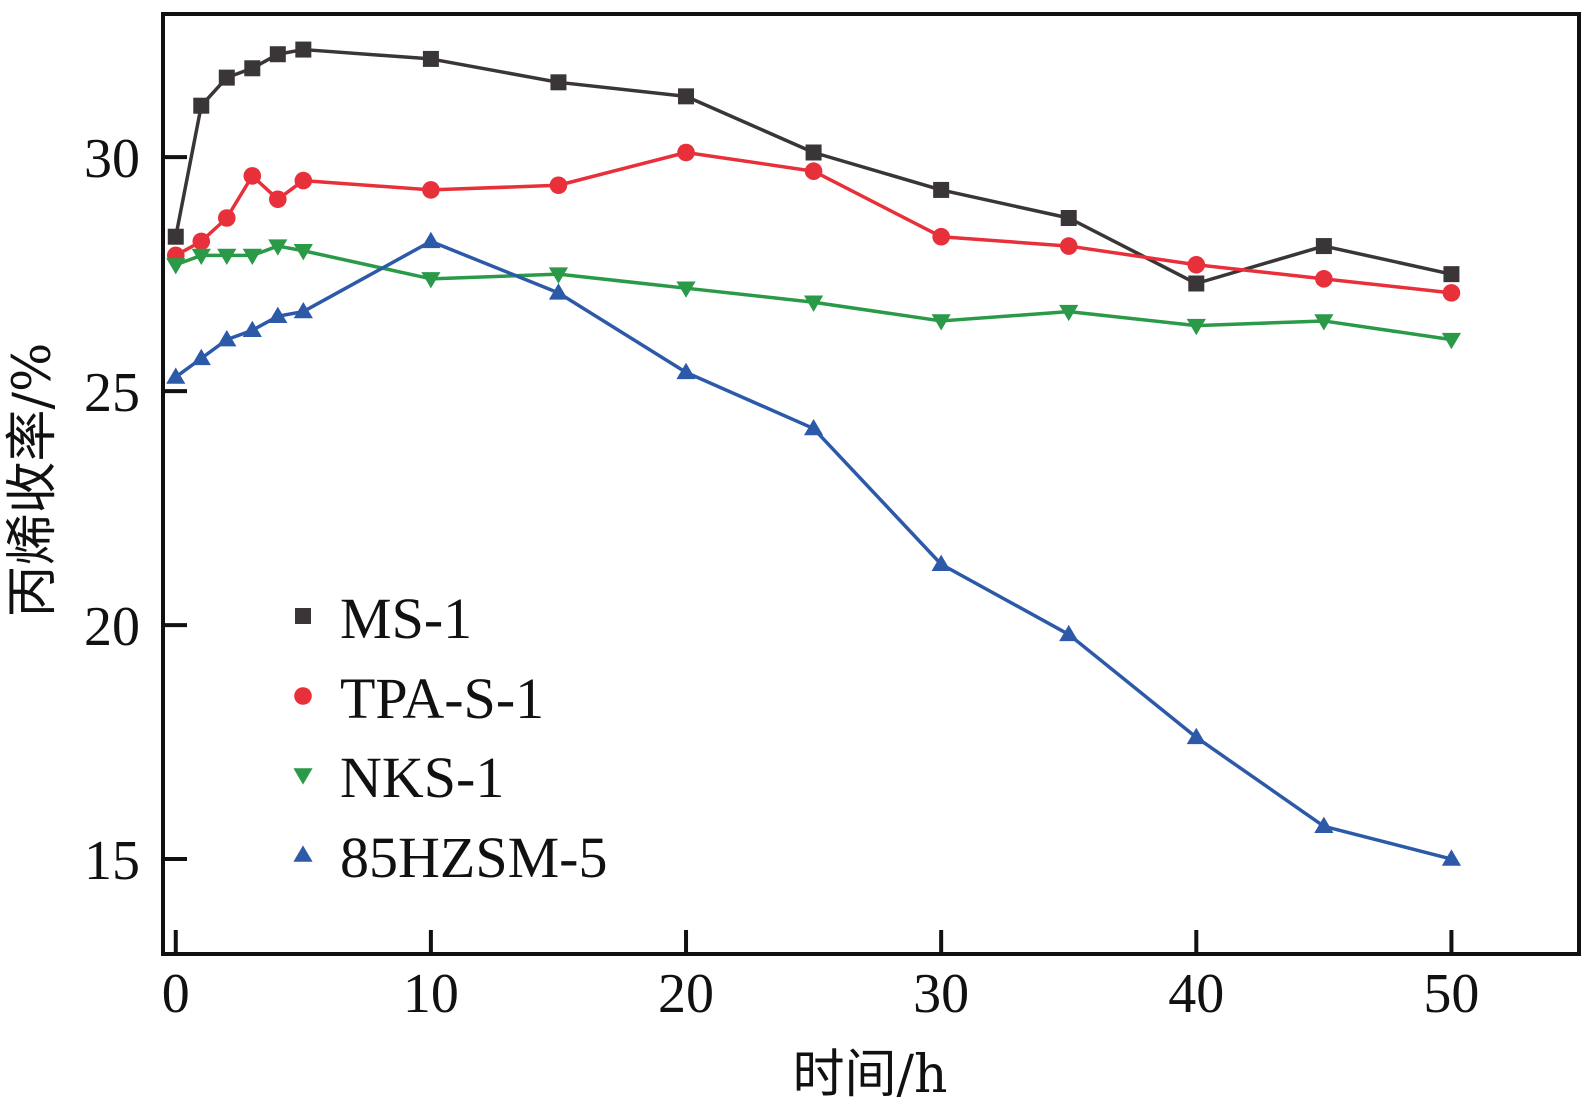 The width and height of the screenshot is (1593, 1118). Describe the element at coordinates (112, 627) in the screenshot. I see `y-tick-label: 20` at that location.